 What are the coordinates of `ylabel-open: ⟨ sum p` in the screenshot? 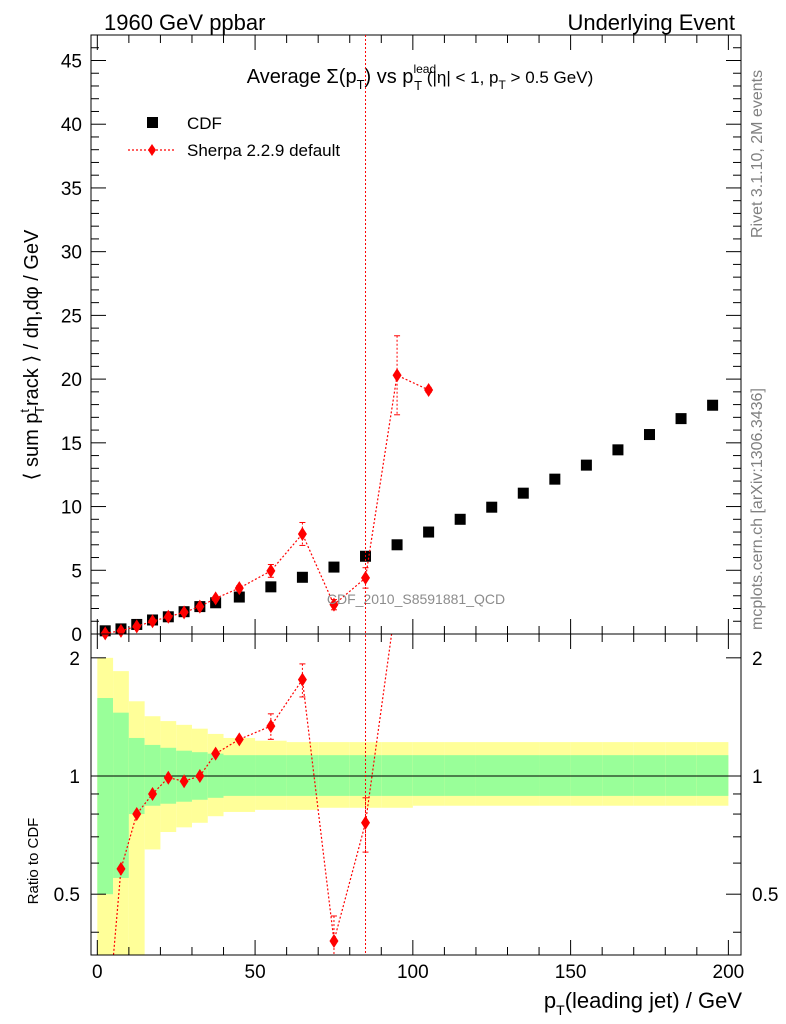 It's located at (32, 447).